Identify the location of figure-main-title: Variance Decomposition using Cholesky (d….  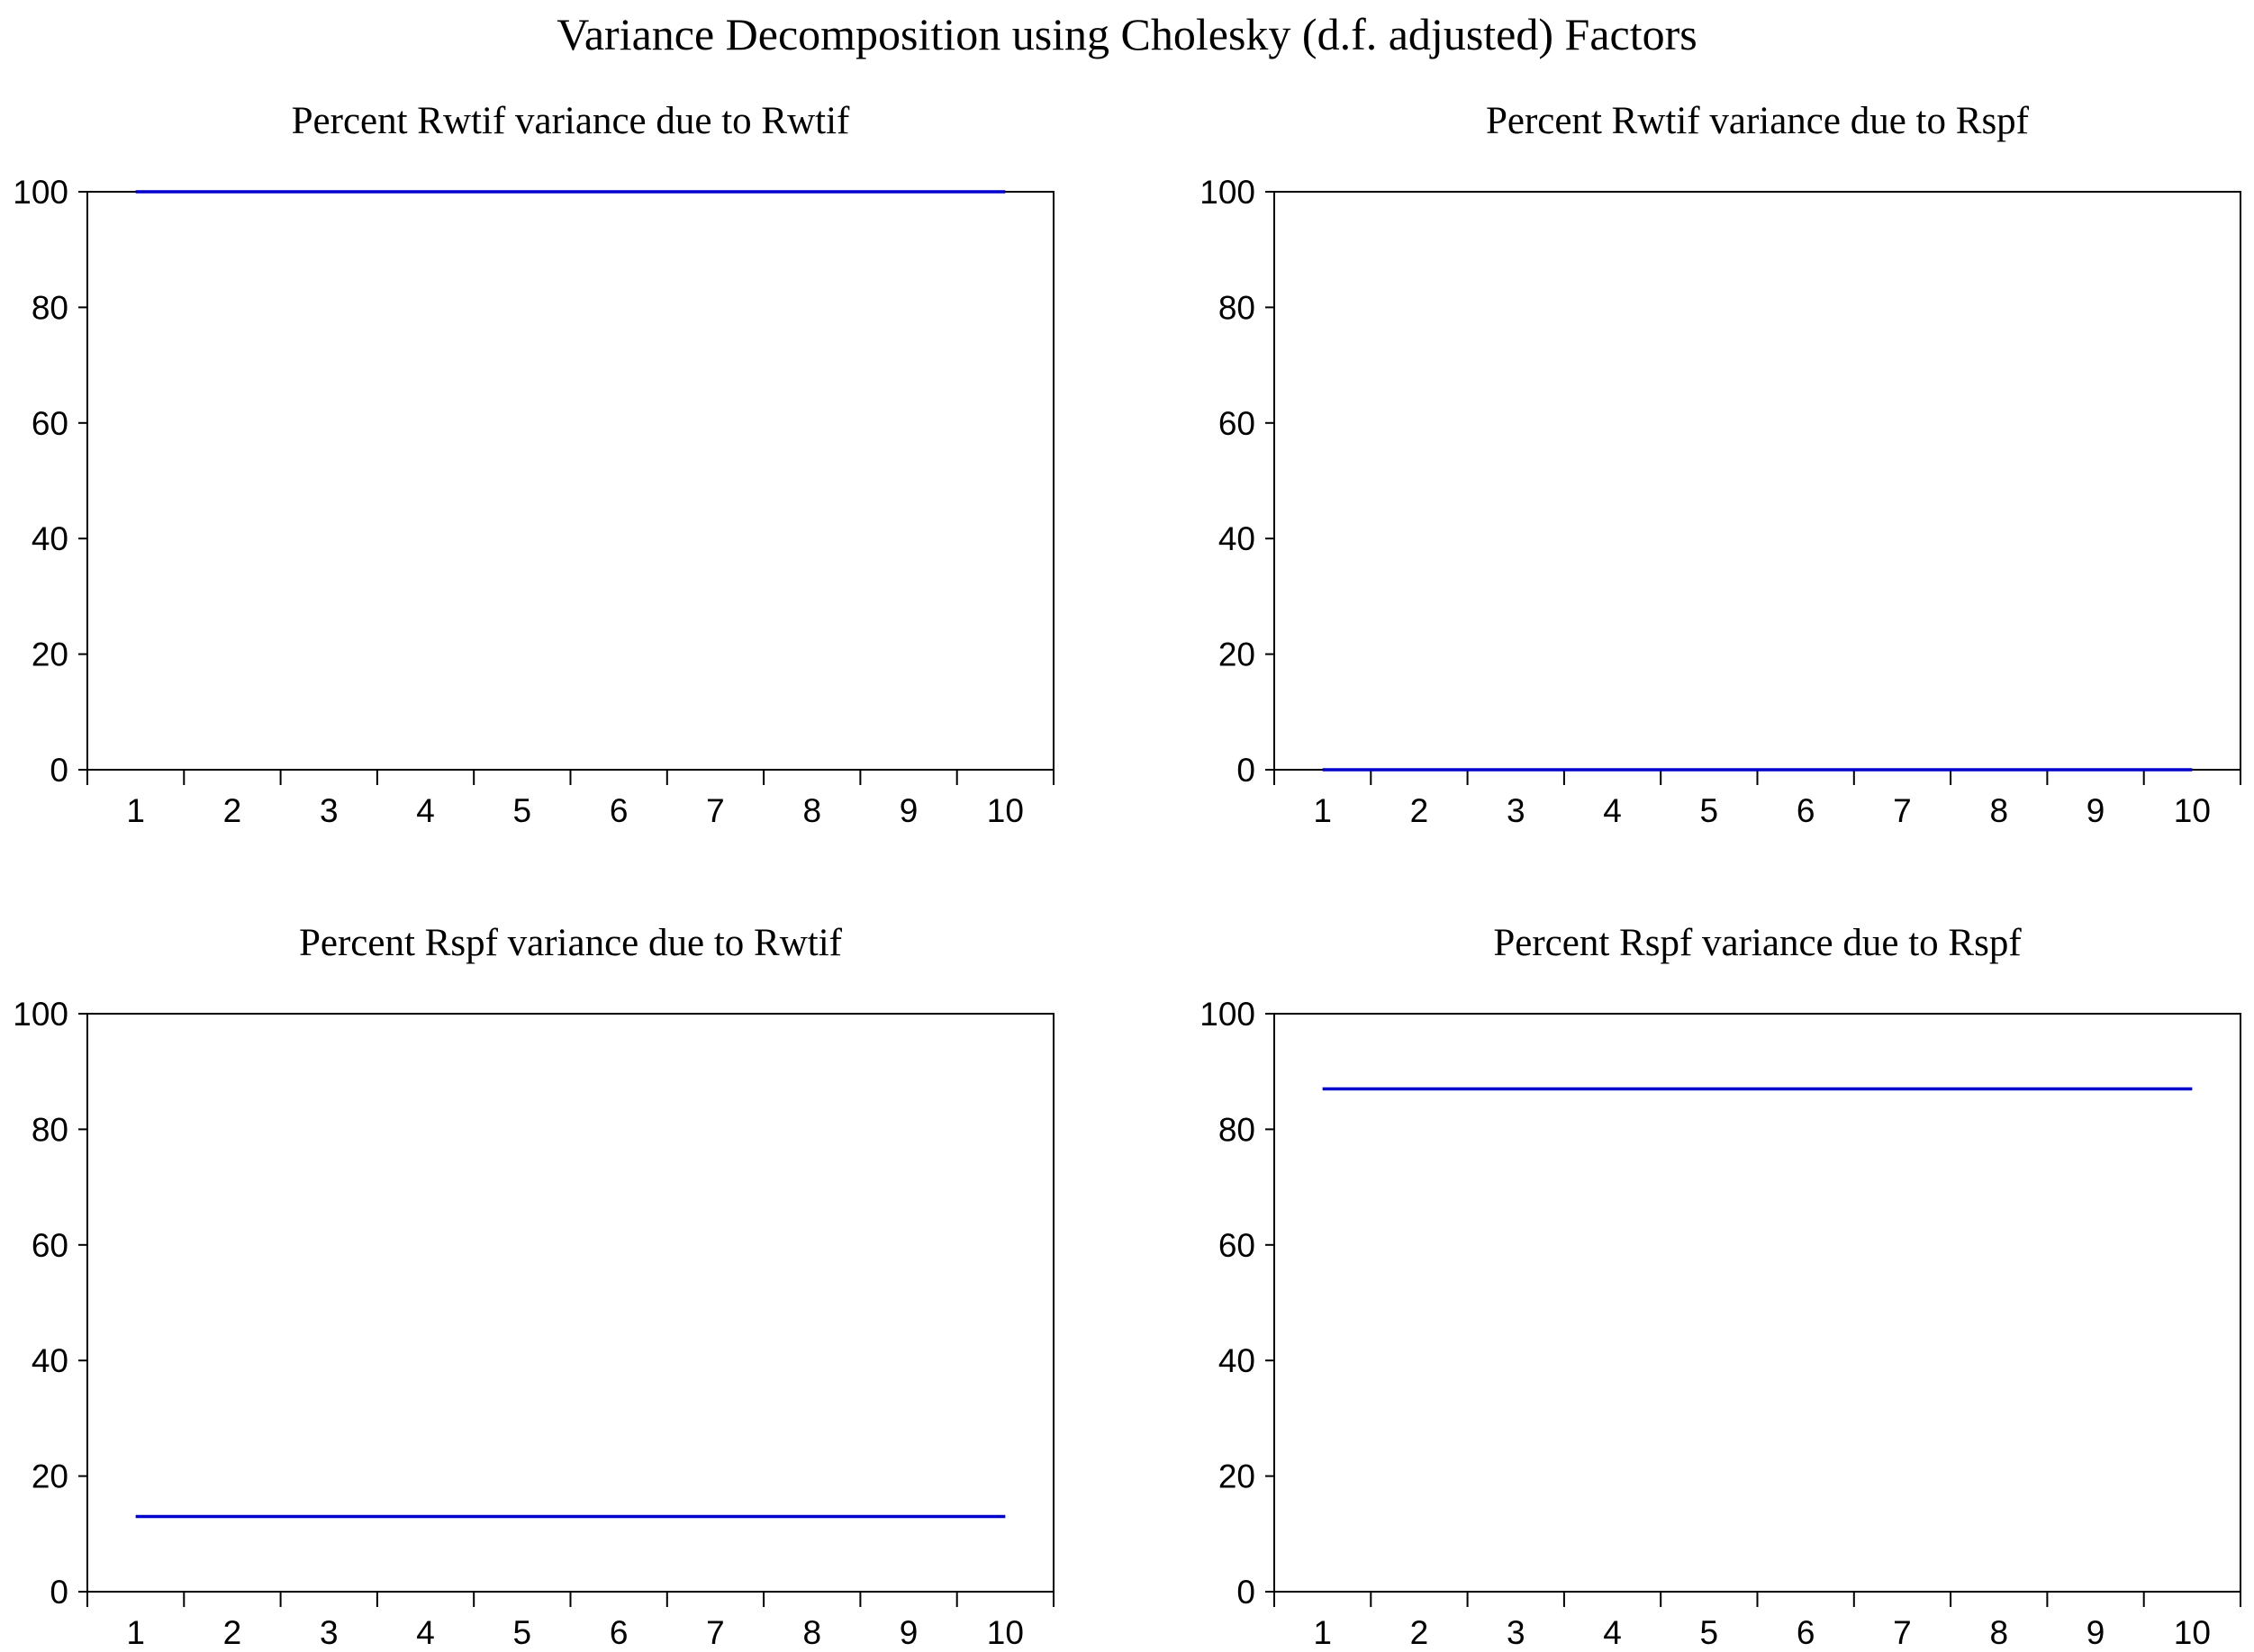
(1127, 34).